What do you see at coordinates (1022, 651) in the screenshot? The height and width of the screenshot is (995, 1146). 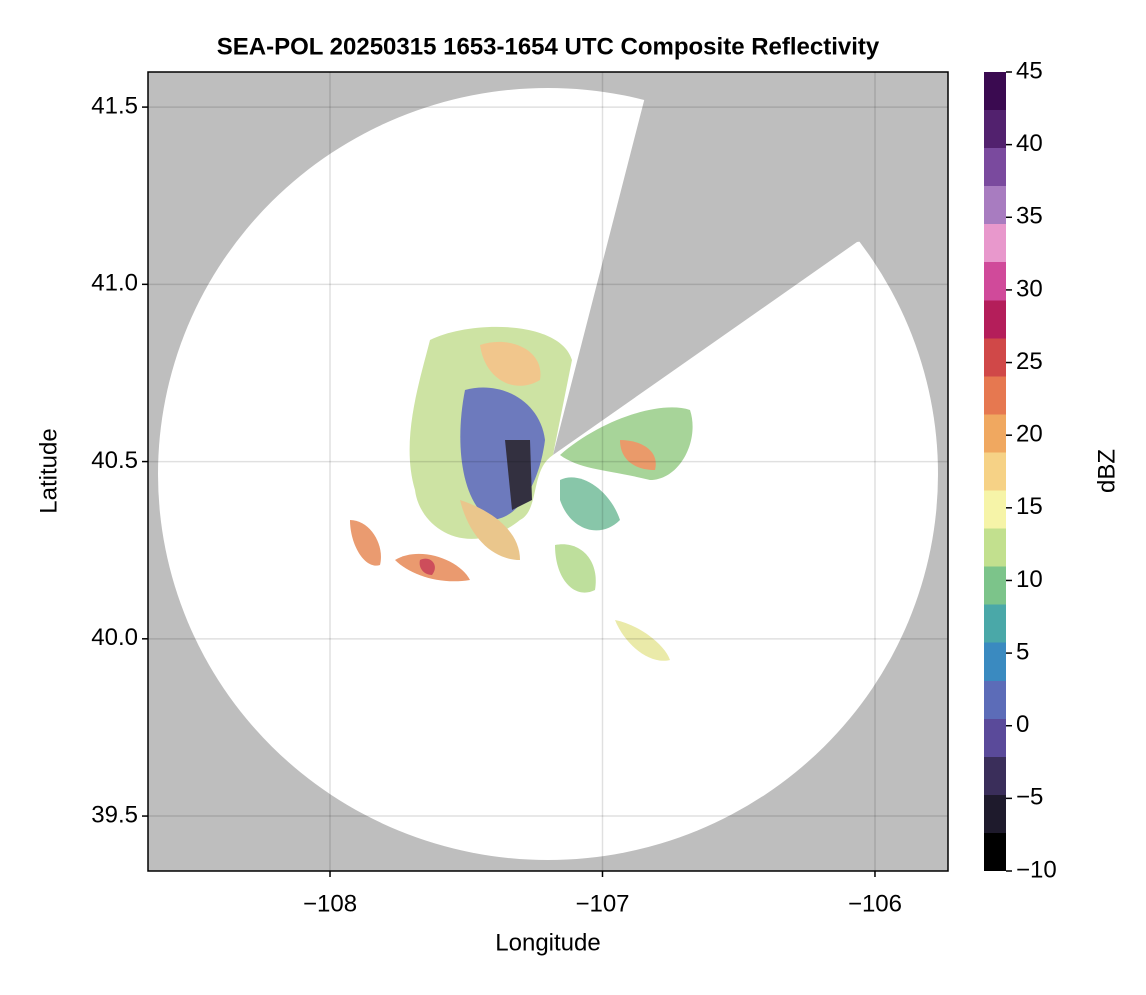 I see `colorbar-tick-label: 5` at bounding box center [1022, 651].